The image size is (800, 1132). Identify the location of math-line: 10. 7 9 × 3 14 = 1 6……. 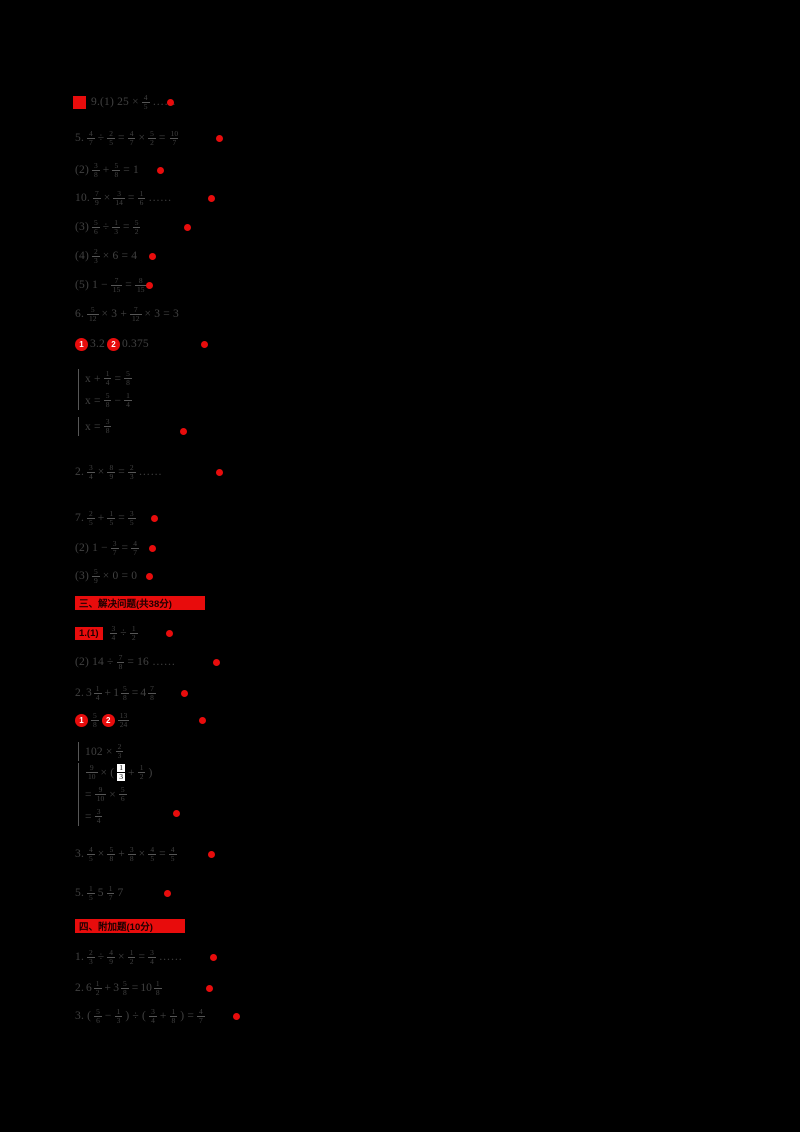
(123, 198).